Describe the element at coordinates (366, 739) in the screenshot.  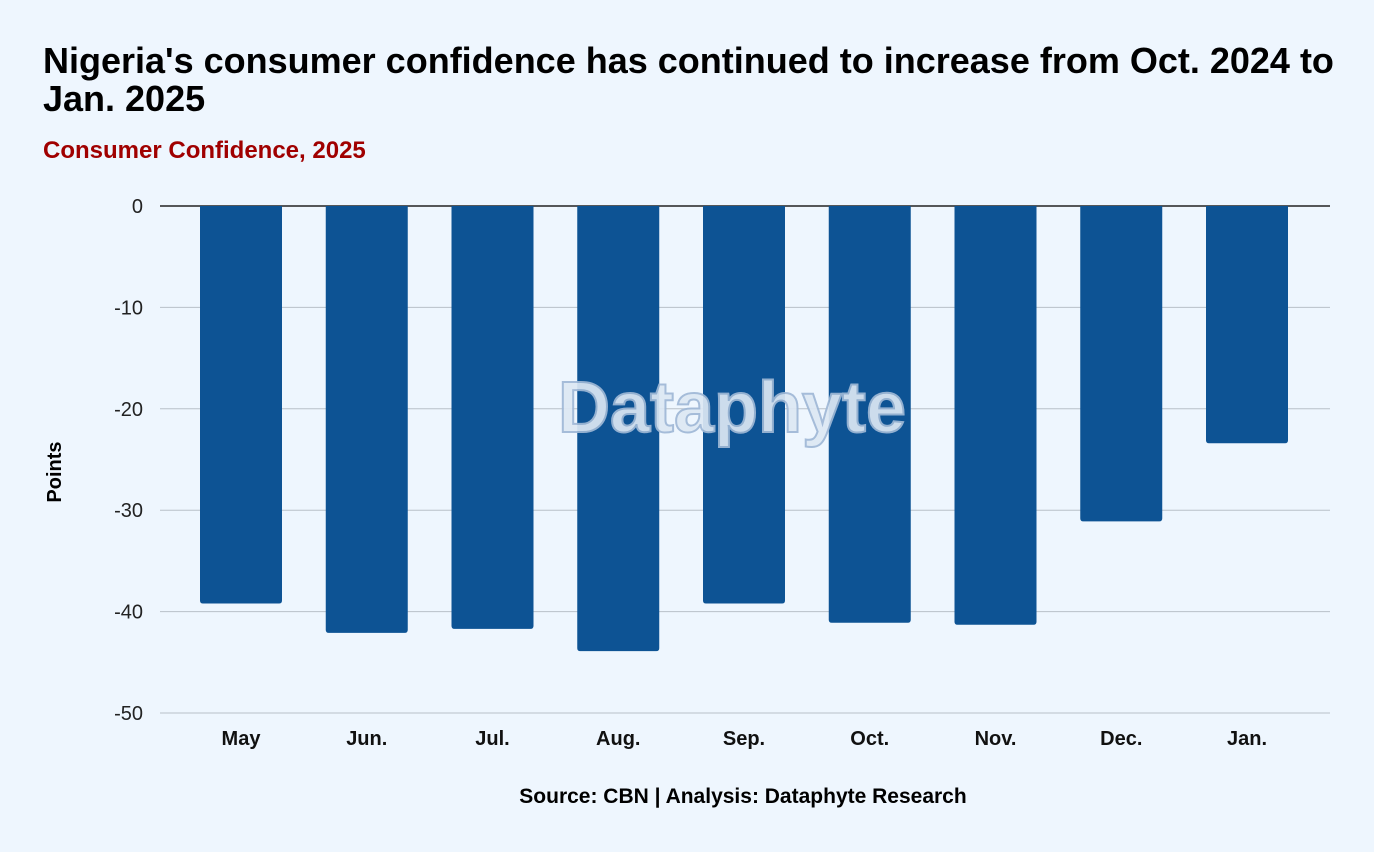
I see `x-tick-label: Jun.` at that location.